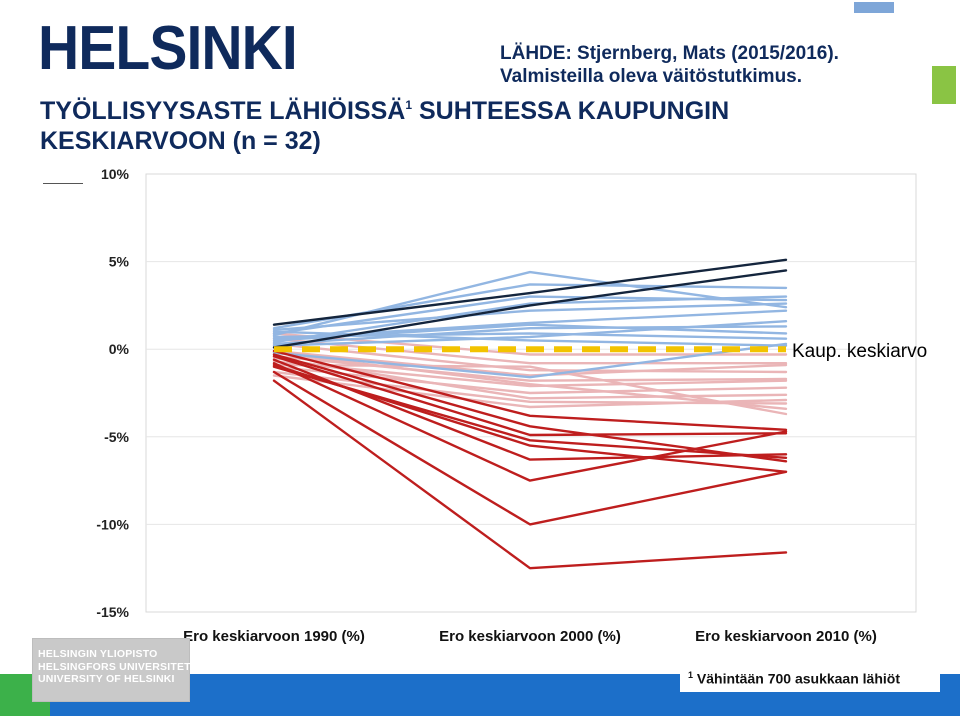 This screenshot has height=716, width=960. Describe the element at coordinates (409, 105) in the screenshot. I see `footnote-marker: 1` at that location.